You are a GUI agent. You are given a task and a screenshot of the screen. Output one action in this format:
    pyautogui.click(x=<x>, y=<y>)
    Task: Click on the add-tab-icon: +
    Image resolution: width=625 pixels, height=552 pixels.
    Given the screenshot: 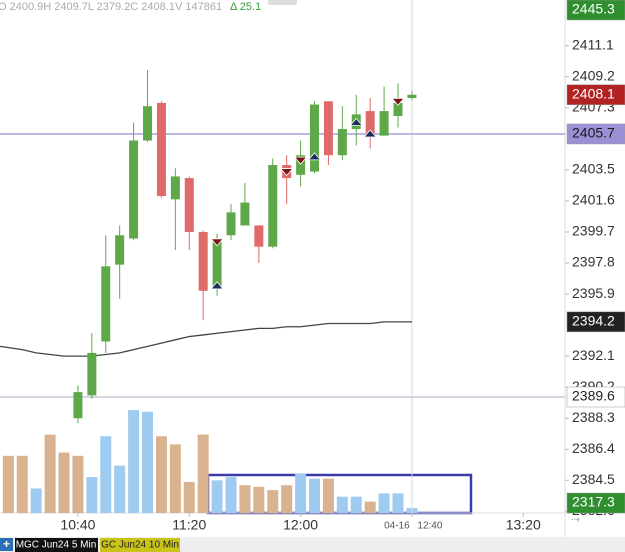 What is the action you would take?
    pyautogui.click(x=6, y=544)
    